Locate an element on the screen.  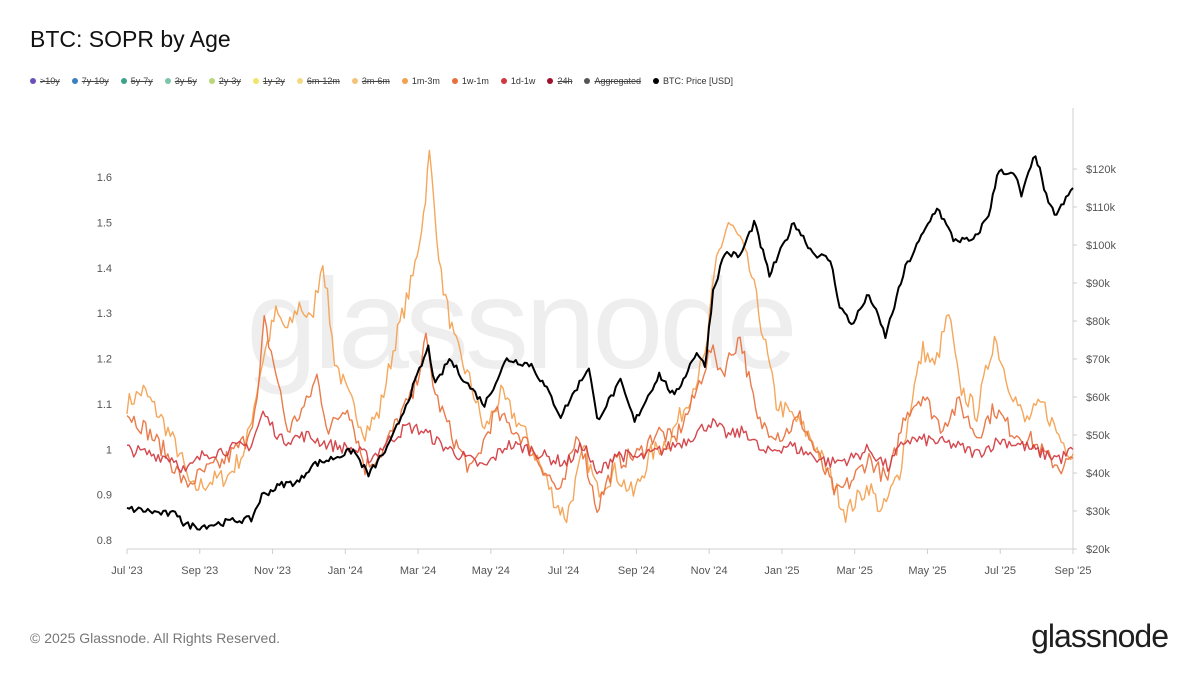
x-tick-label: Sep '24 is located at coordinates (636, 571).